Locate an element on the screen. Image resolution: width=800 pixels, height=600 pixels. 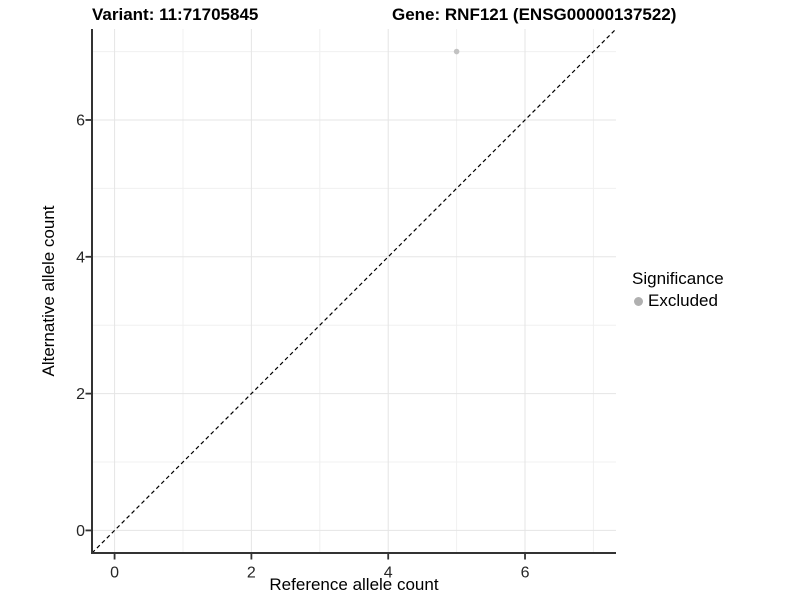
y-tick-labels: 0 2 4 6 is located at coordinates (80, 325).